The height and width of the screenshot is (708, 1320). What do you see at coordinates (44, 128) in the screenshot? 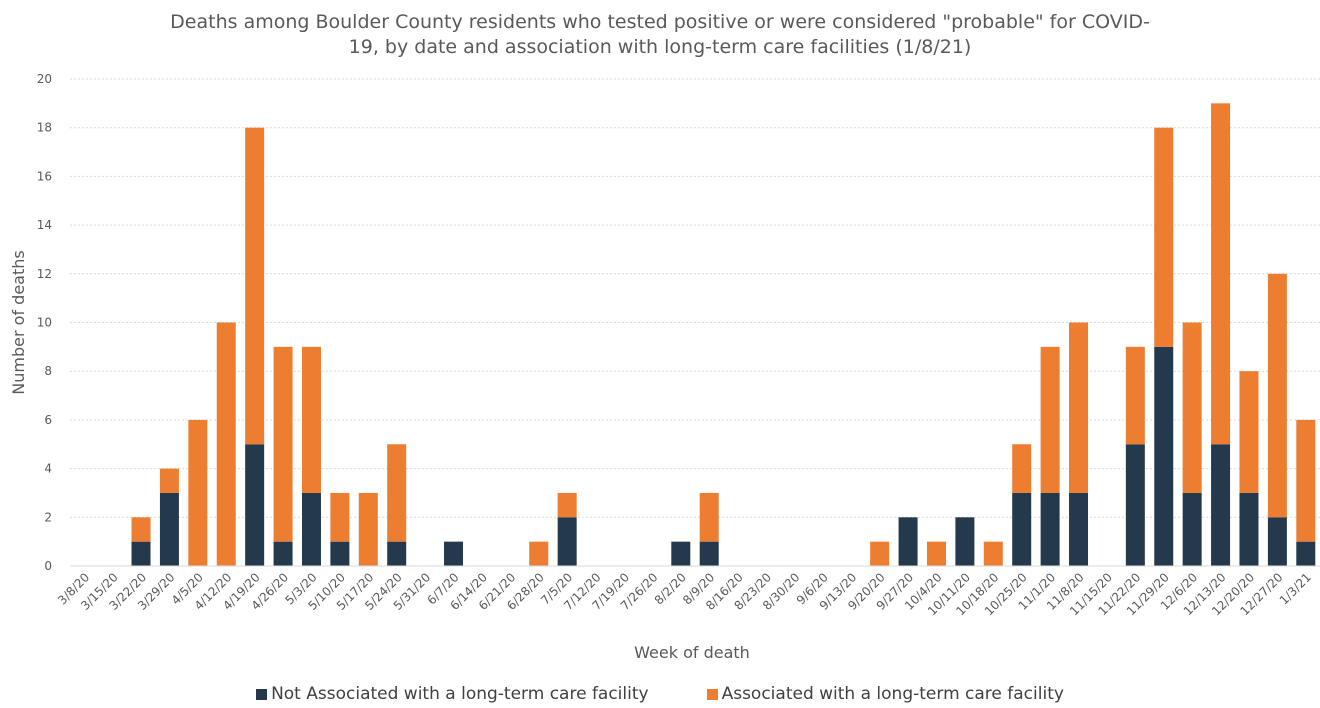
I see `y-tick-label: 18` at bounding box center [44, 128].